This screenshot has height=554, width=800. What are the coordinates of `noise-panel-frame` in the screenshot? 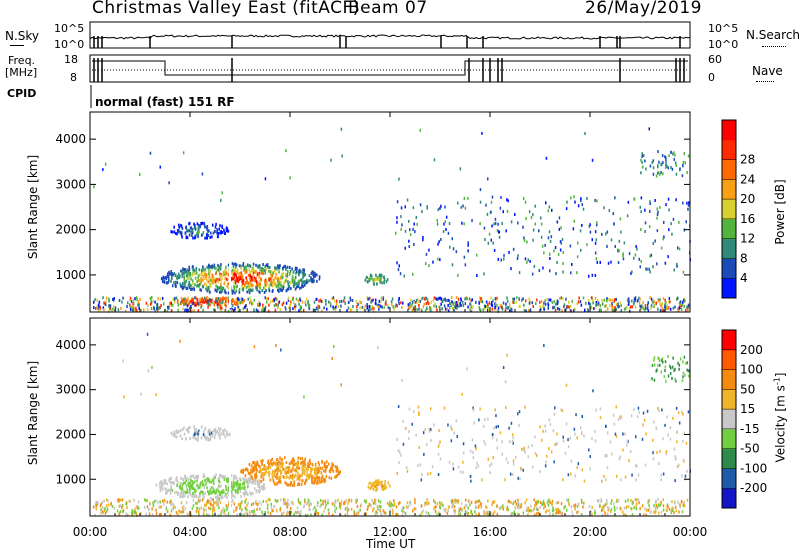 It's located at (390, 35).